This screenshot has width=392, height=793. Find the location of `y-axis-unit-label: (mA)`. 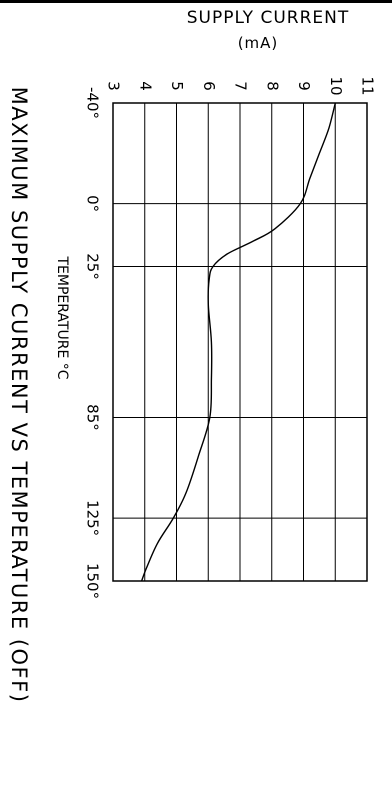

y-axis-unit-label: (mA) is located at coordinates (258, 43).